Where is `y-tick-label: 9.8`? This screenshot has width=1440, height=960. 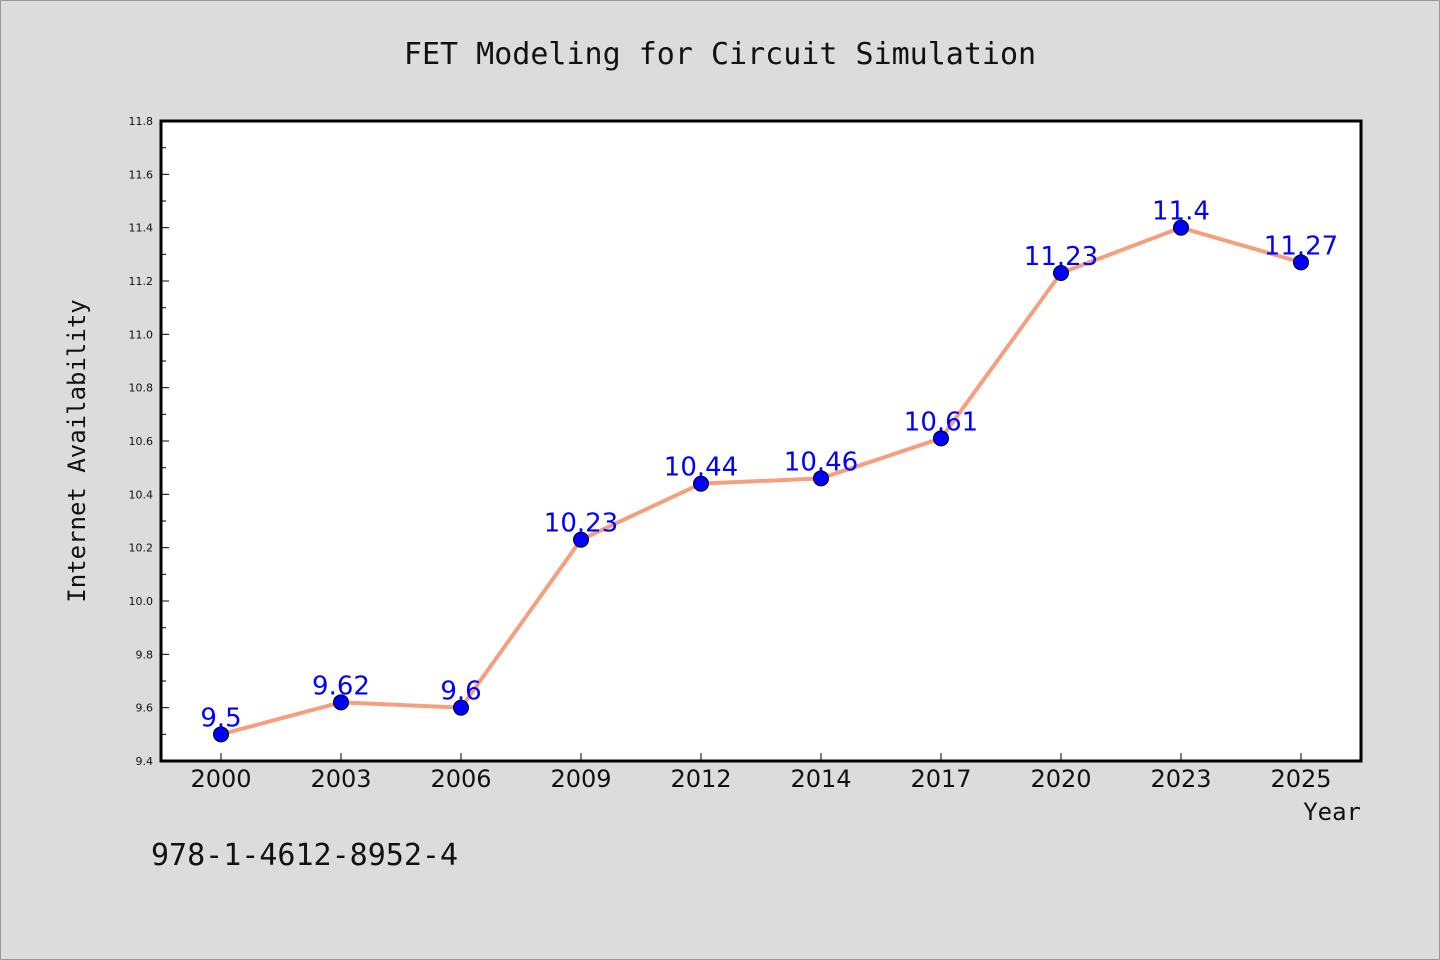
y-tick-label: 9.8 is located at coordinates (145, 654).